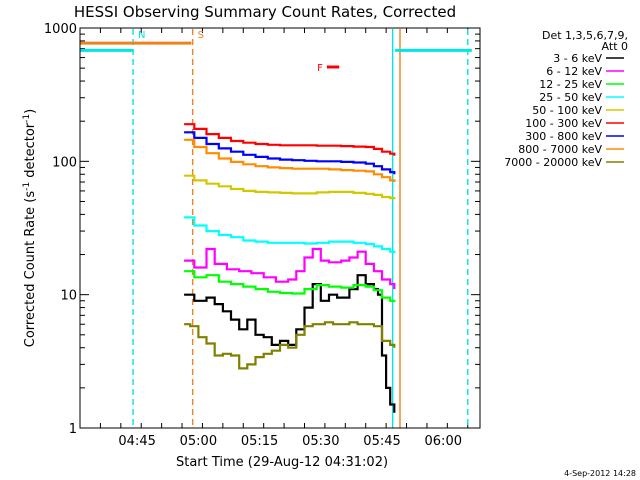 The width and height of the screenshot is (640, 480). Describe the element at coordinates (553, 162) in the screenshot. I see `legend-label: 7000 - 20000 keV` at that location.